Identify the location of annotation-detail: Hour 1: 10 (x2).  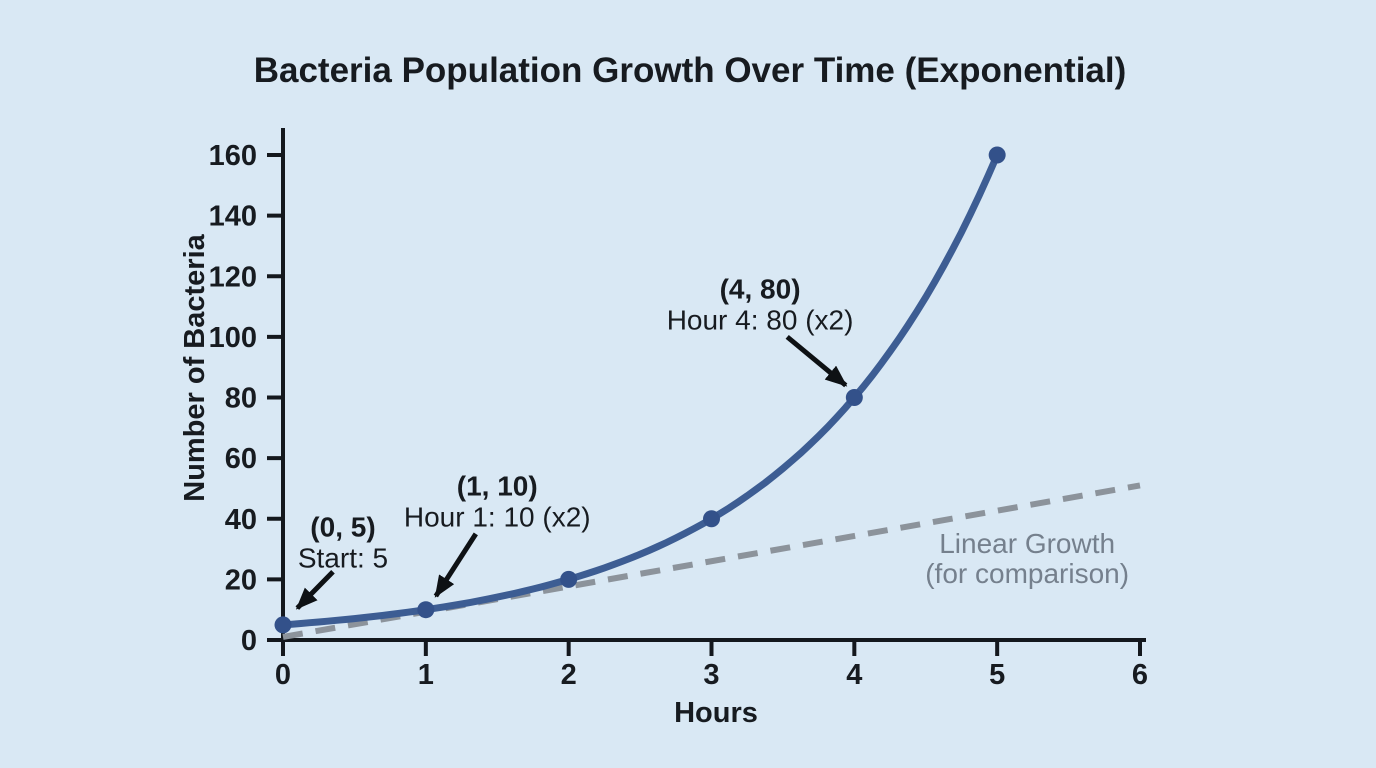
(497, 516).